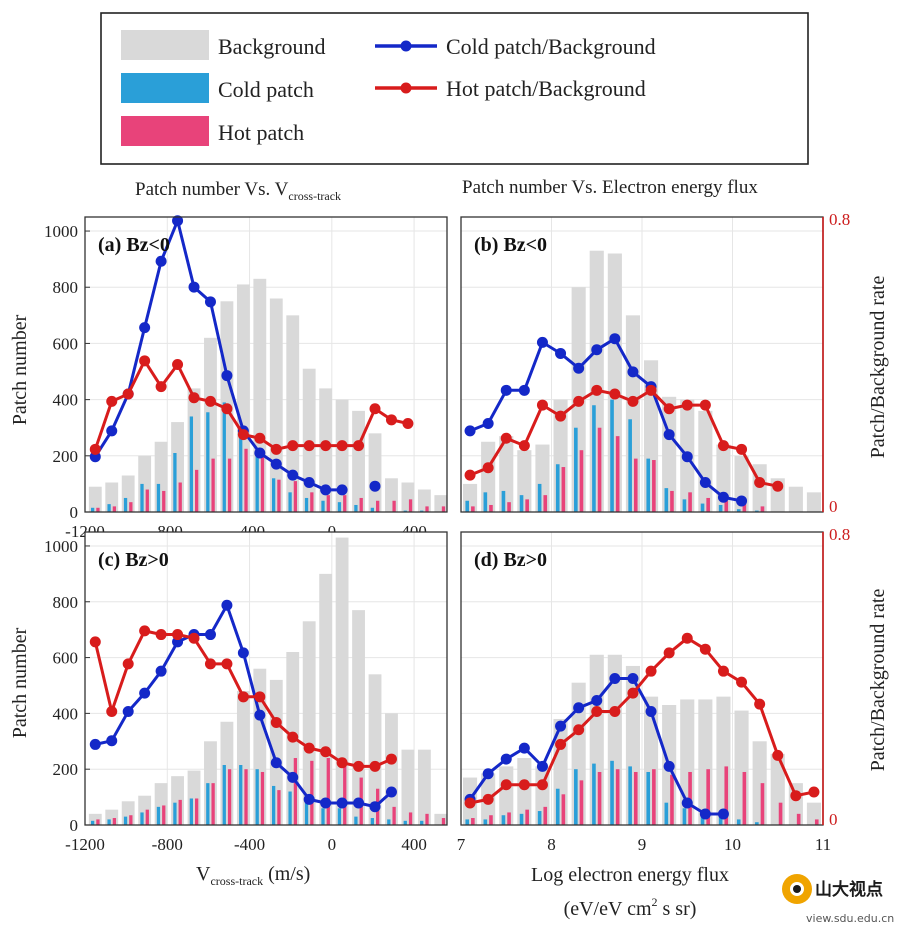  Describe the element at coordinates (878, 680) in the screenshot. I see `right-ylabel-bottom: Patch/Background rate` at that location.